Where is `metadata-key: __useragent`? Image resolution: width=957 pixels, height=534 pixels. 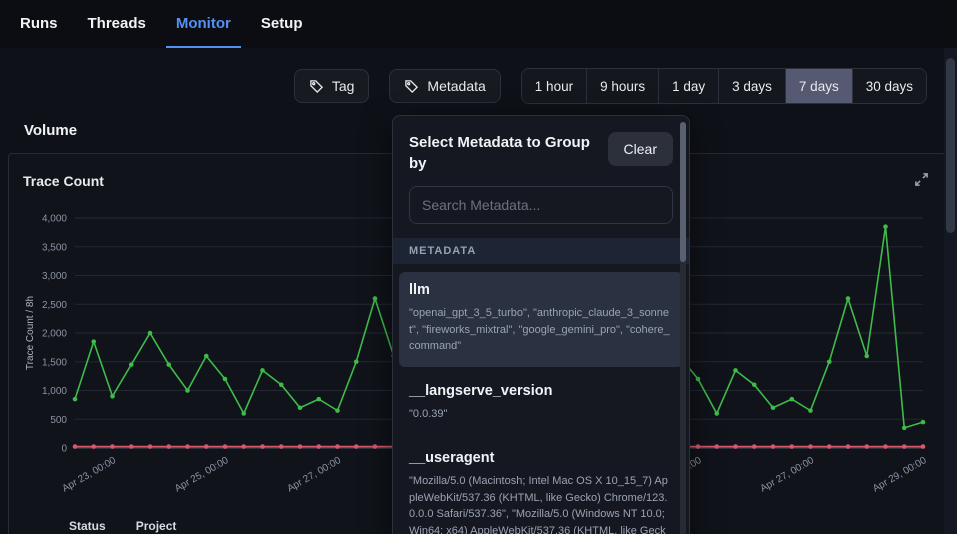
metadata-key: __useragent is located at coordinates (452, 458).